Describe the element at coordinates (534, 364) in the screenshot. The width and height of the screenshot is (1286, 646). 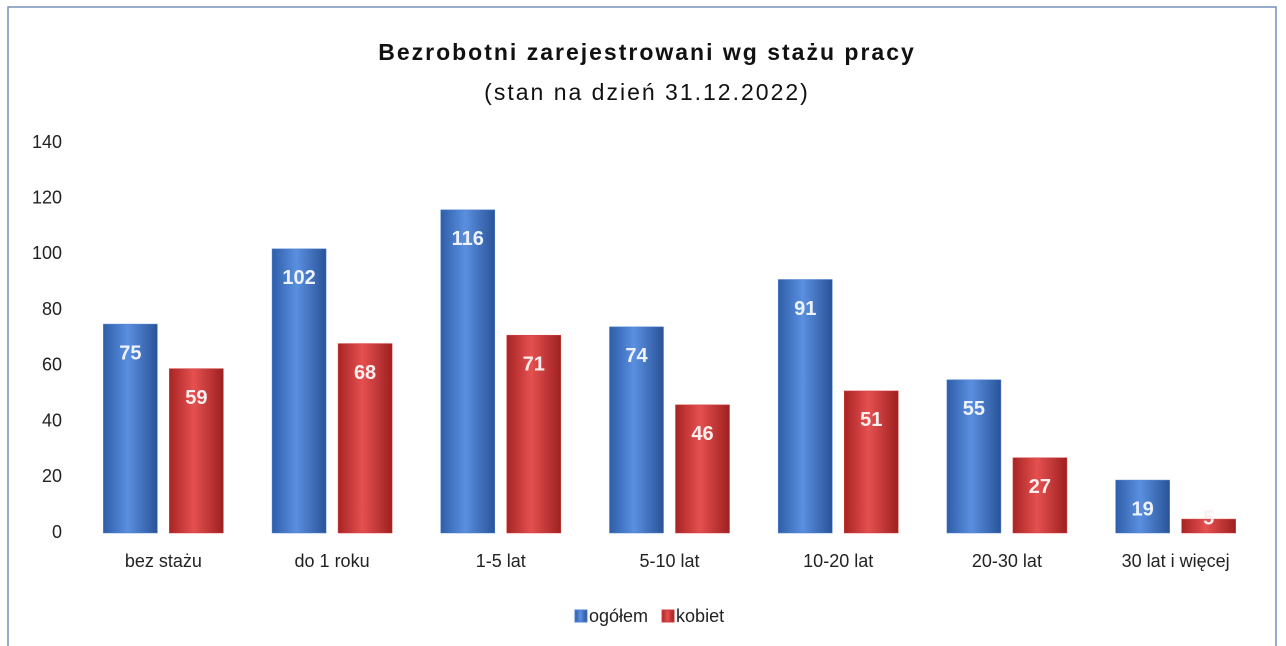
I see `data-label: 71` at that location.